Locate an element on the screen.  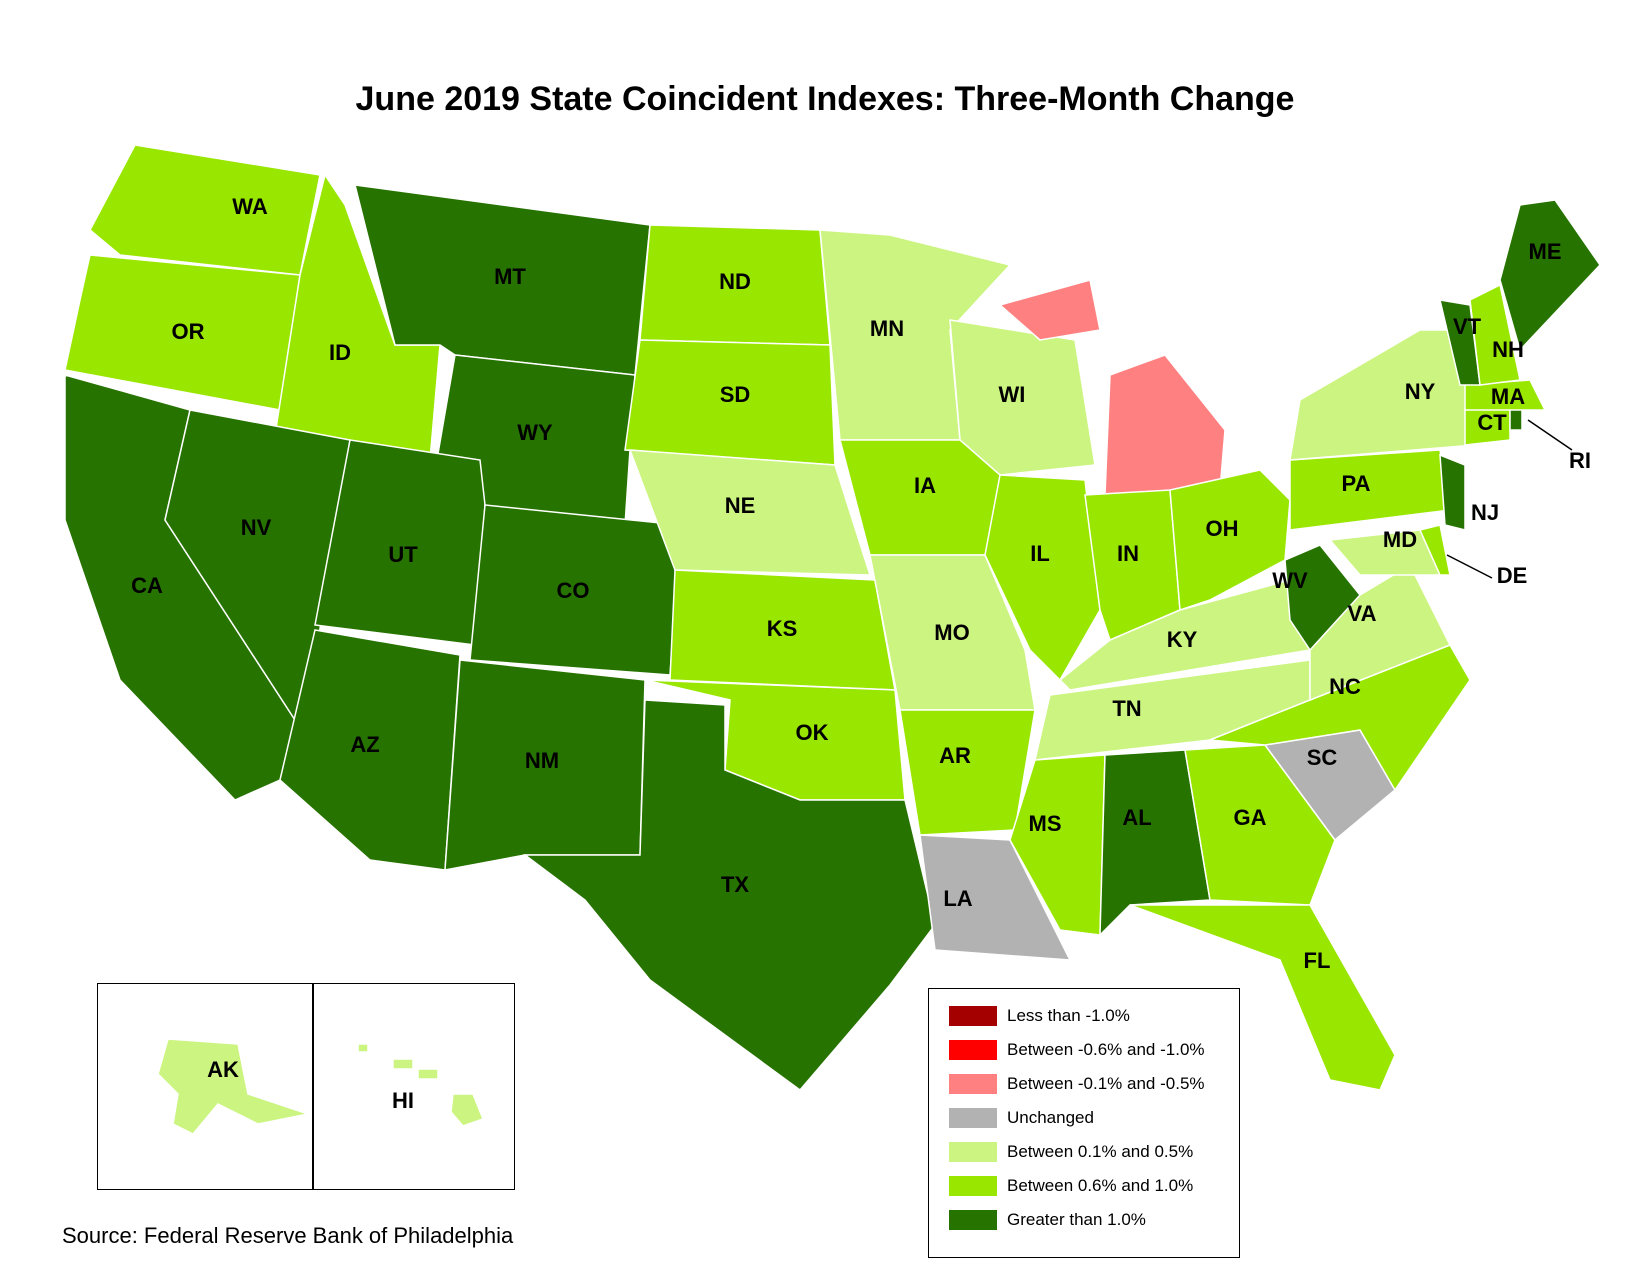
state-label-ok: OK is located at coordinates (812, 732).